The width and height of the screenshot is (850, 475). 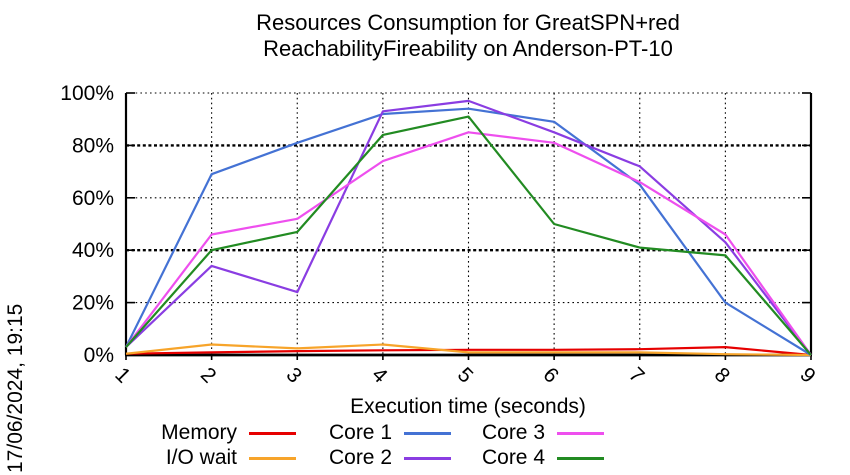 What do you see at coordinates (580, 433) in the screenshot?
I see `legend-swatch-core3` at bounding box center [580, 433].